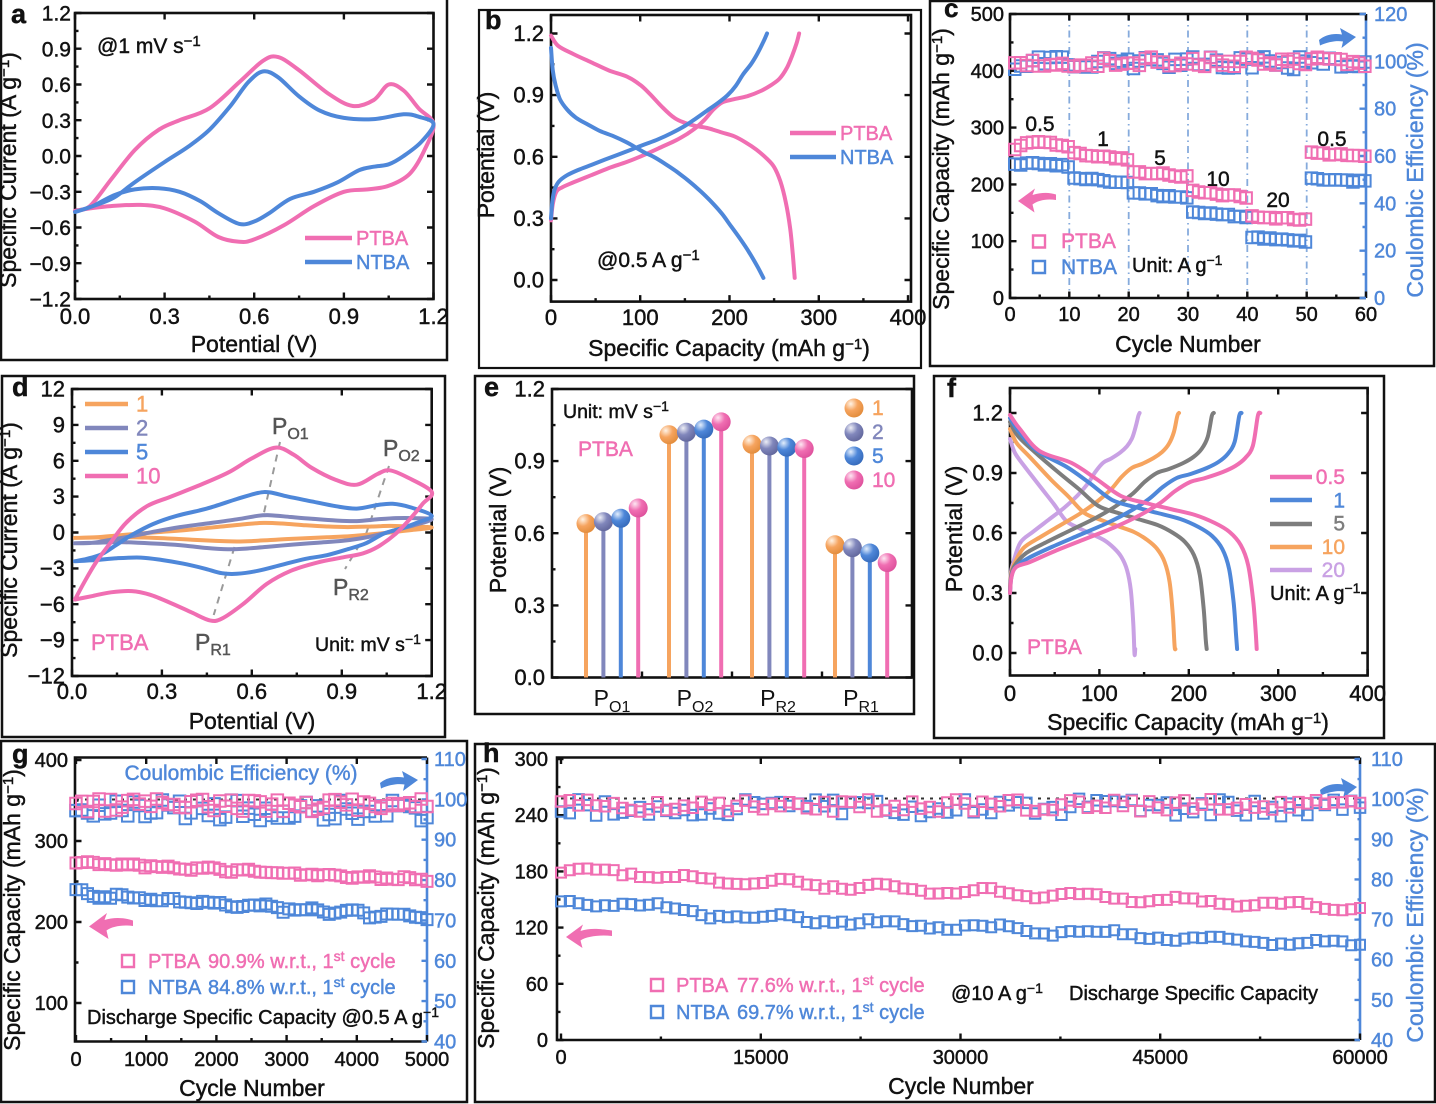  What do you see at coordinates (52, 568) in the screenshot?
I see `svg-text: −3` at bounding box center [52, 568].